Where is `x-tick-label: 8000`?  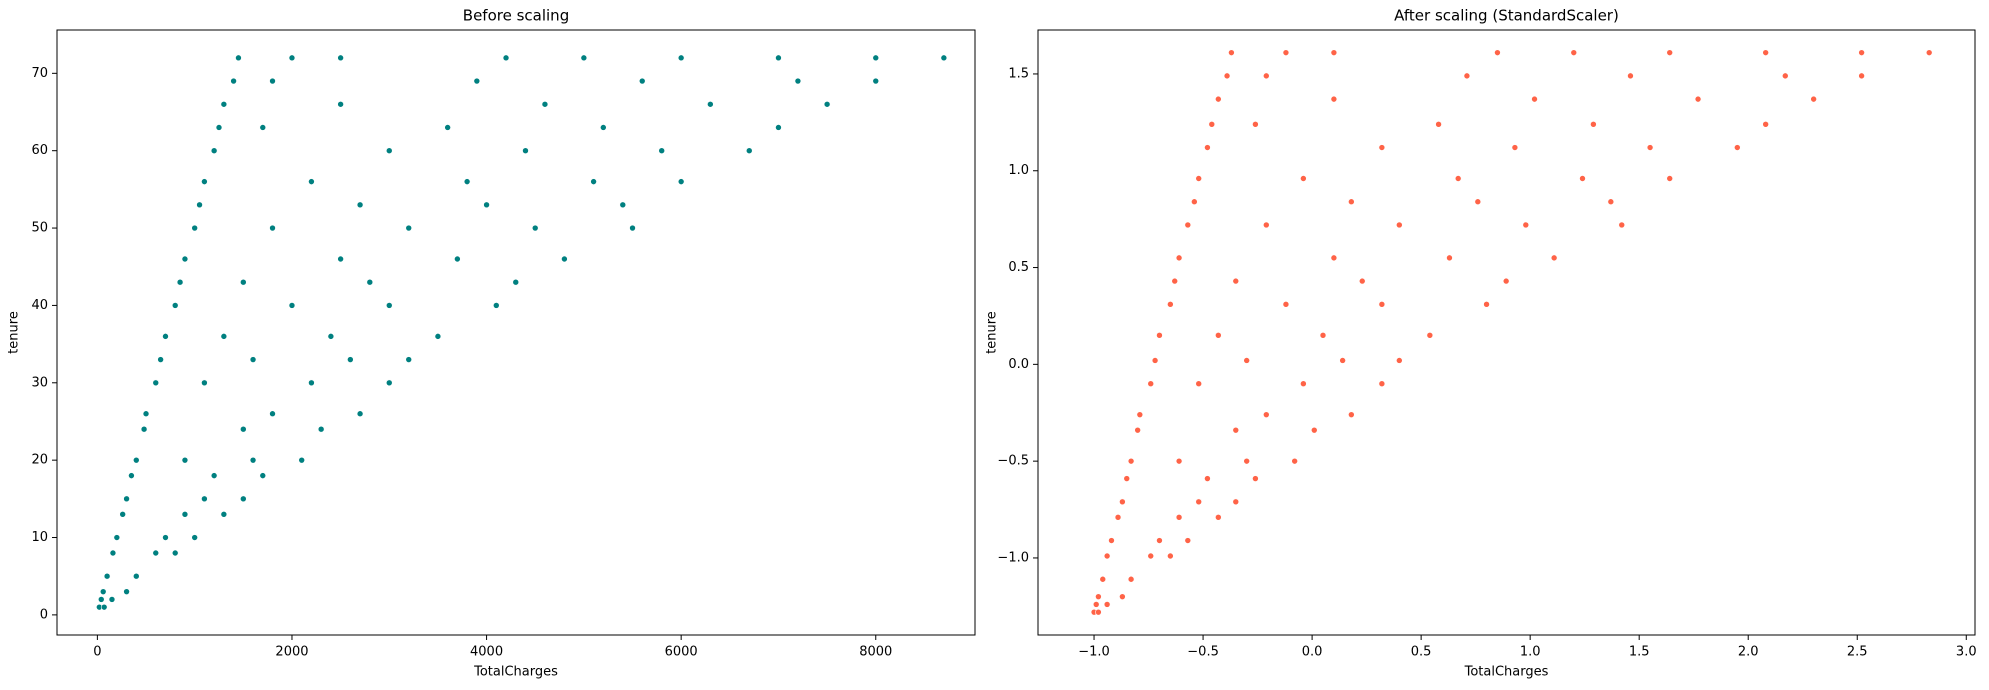
x-tick-label: 8000 is located at coordinates (875, 652).